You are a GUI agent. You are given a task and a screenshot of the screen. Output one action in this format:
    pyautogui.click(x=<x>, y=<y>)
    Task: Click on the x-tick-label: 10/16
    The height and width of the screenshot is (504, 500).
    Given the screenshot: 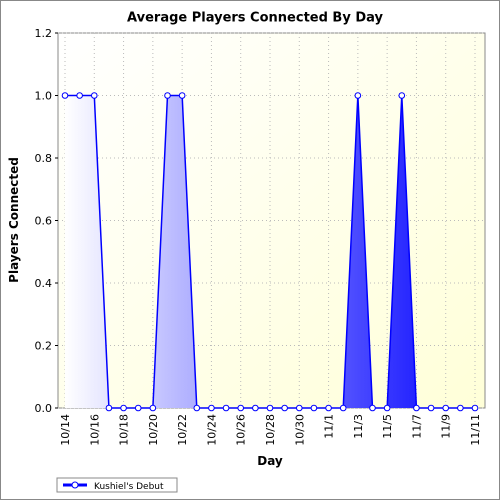 What is the action you would take?
    pyautogui.click(x=94, y=430)
    